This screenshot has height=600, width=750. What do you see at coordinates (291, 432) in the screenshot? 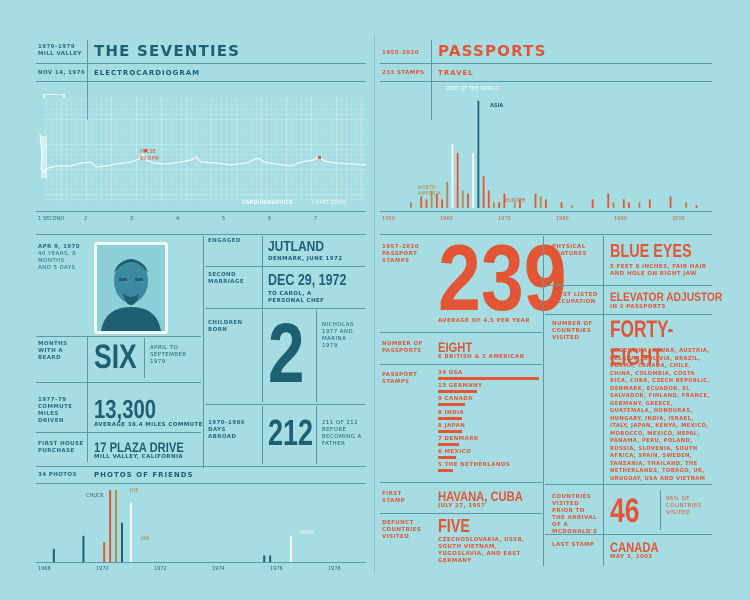
I see `abroad-value: 212` at bounding box center [291, 432].